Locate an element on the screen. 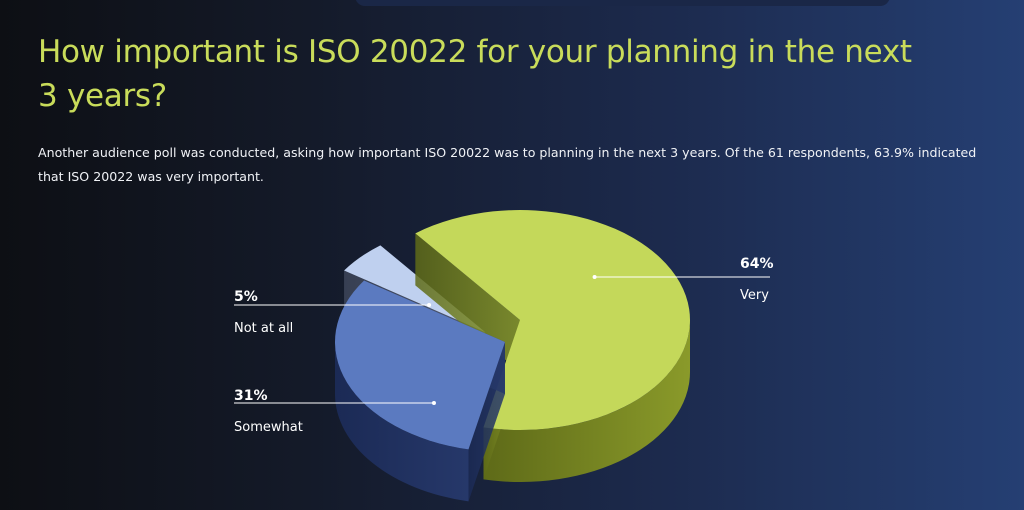 The height and width of the screenshot is (510, 1024). pie-slice-side-very is located at coordinates (586, 401).